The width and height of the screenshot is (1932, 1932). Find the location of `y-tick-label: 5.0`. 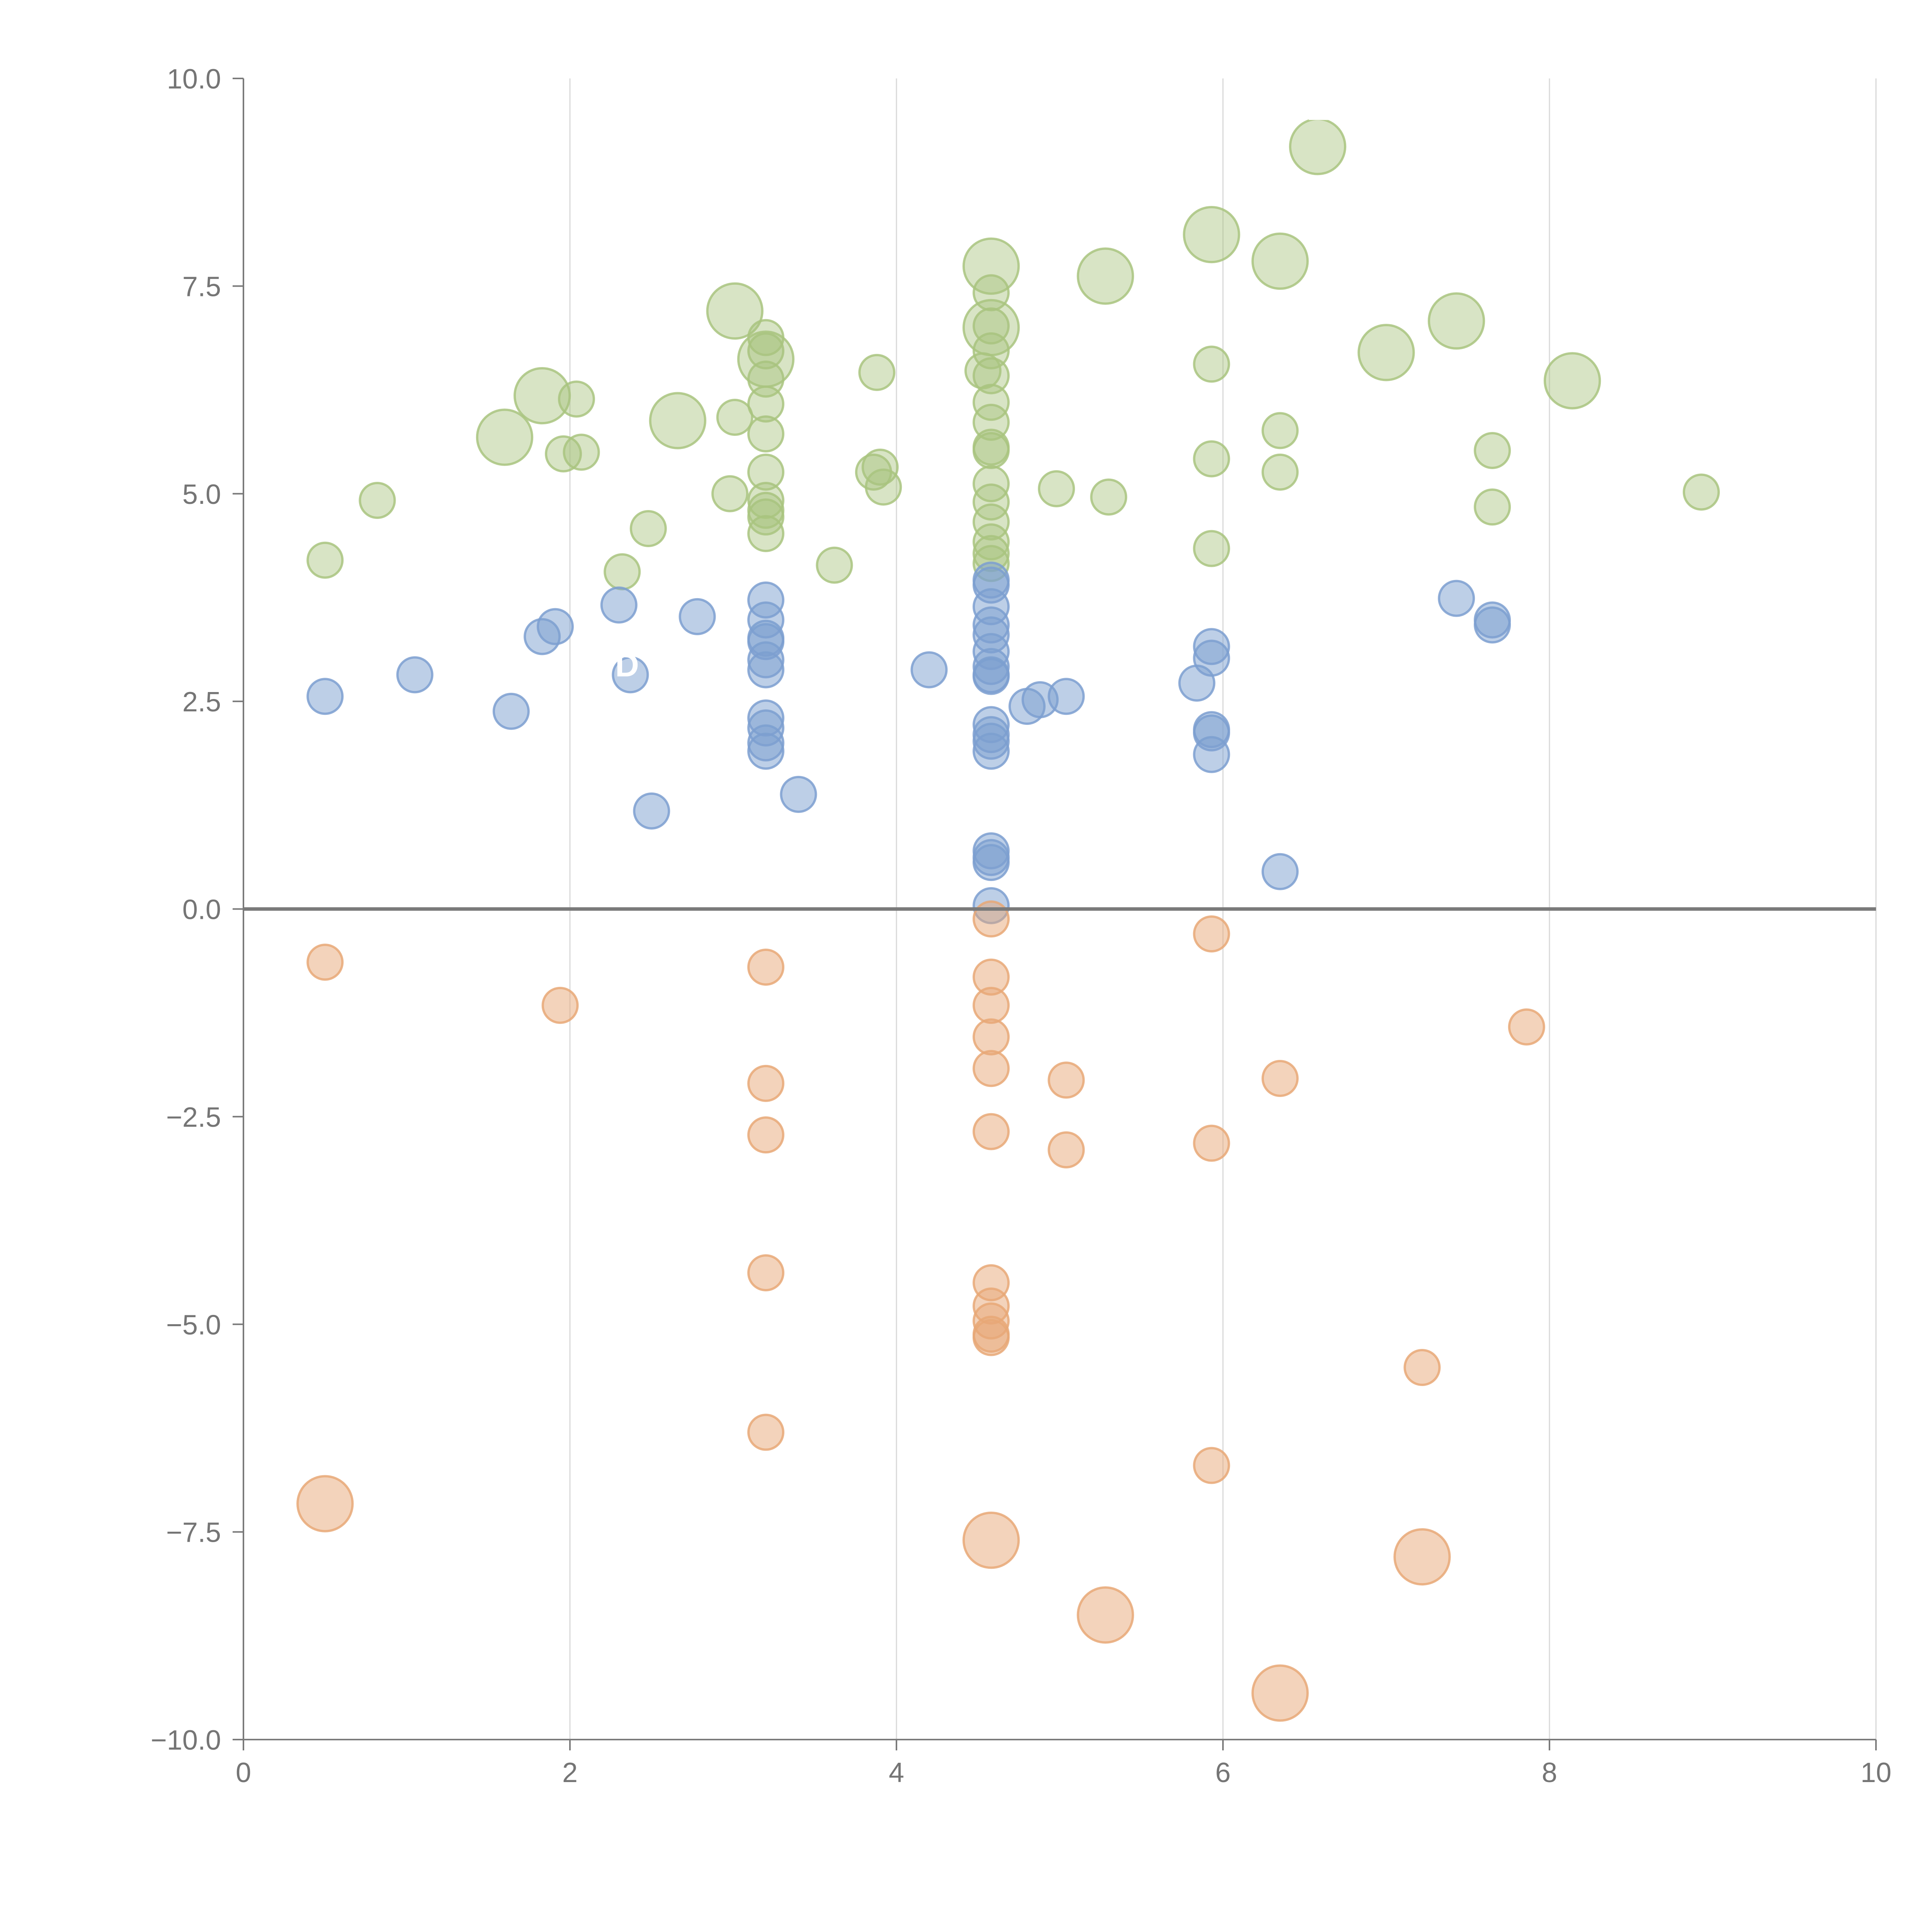

y-tick-label: 5.0 is located at coordinates (202, 495).